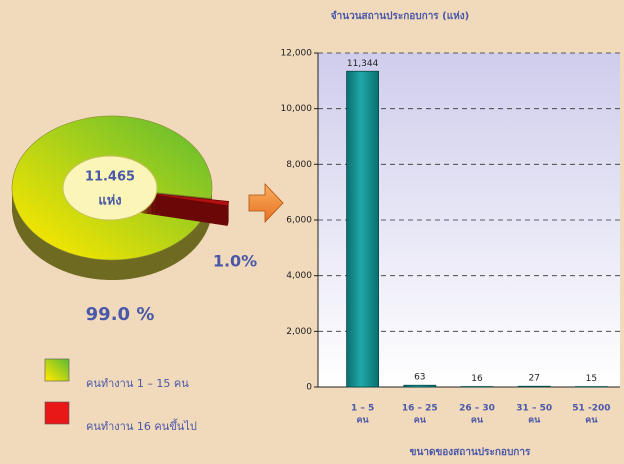 This screenshot has width=624, height=464. Describe the element at coordinates (363, 64) in the screenshot. I see `value-label: 11,344` at that location.